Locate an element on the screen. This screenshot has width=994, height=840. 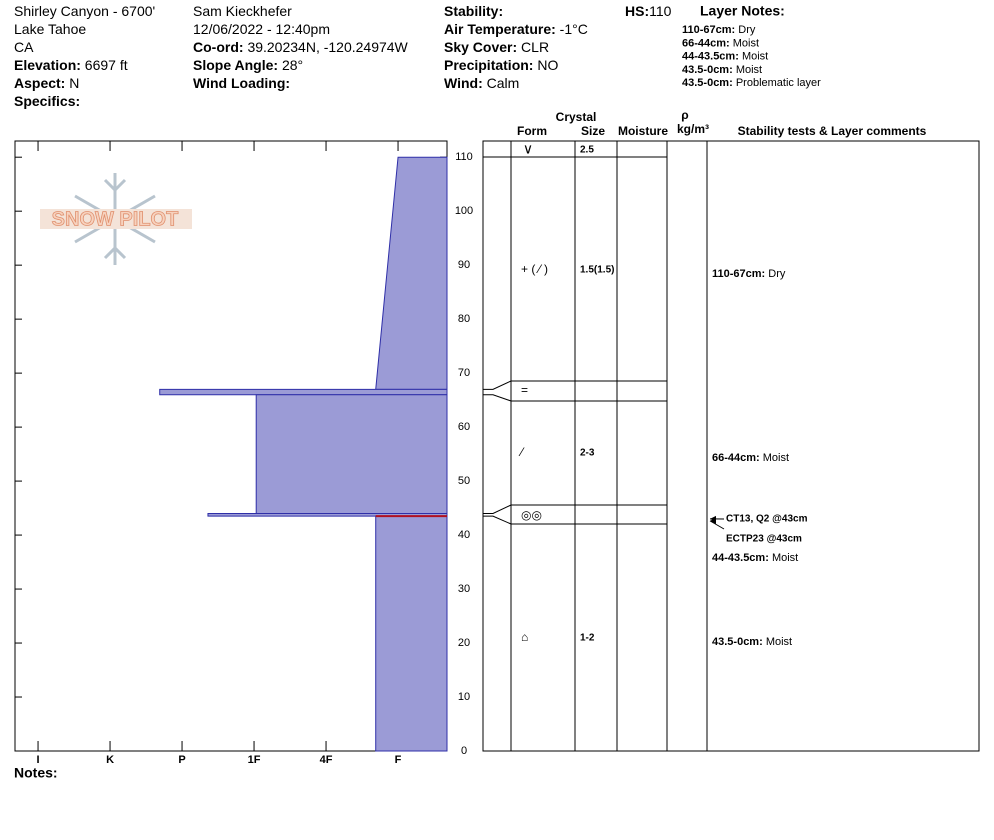
layer-notes-title: Layer Notes: is located at coordinates (742, 11).